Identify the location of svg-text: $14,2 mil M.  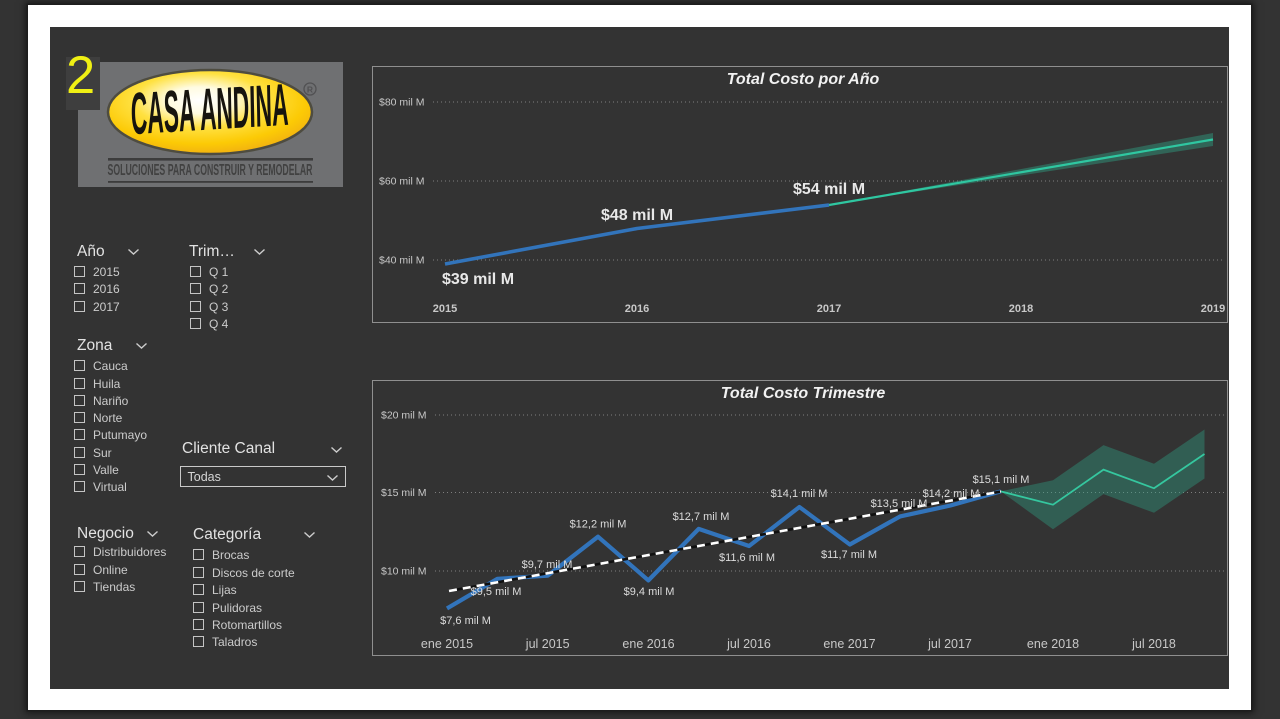
(951, 494).